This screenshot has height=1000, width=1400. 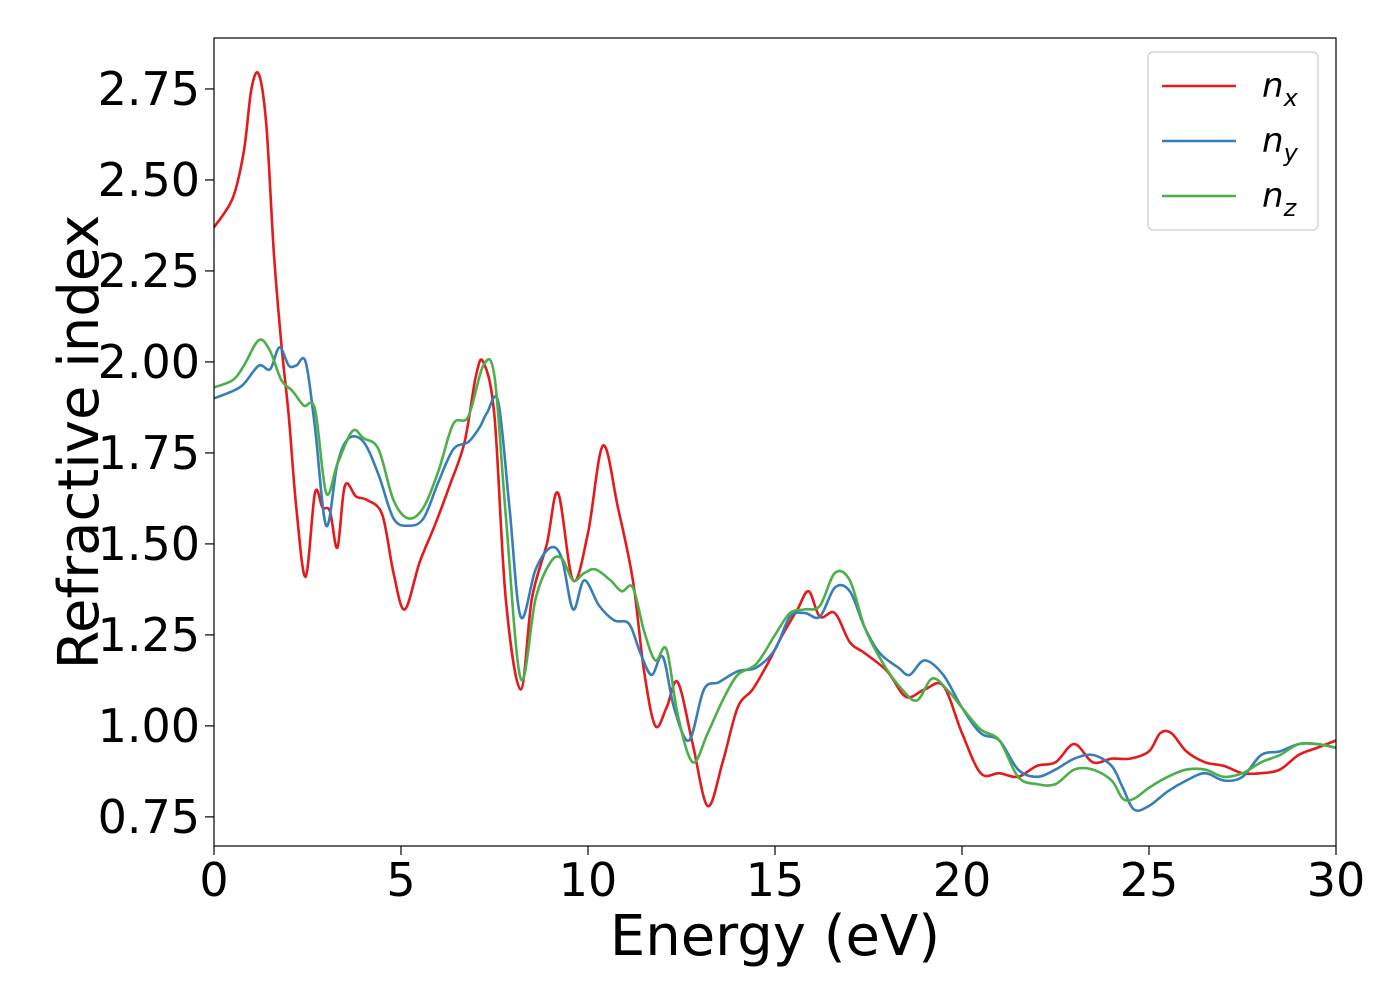 I want to click on x-axis: 0 5 10 15 20 25 30, so click(x=782, y=876).